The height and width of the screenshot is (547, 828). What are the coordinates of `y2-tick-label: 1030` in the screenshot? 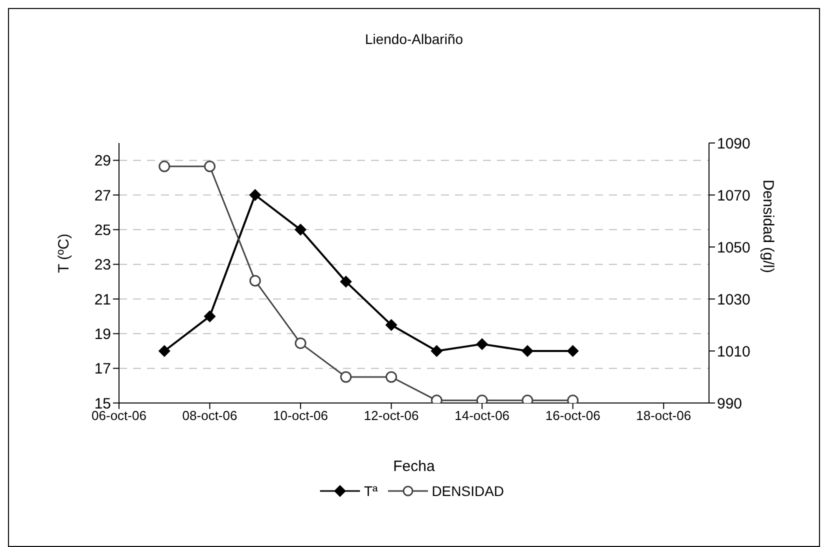 It's located at (733, 299).